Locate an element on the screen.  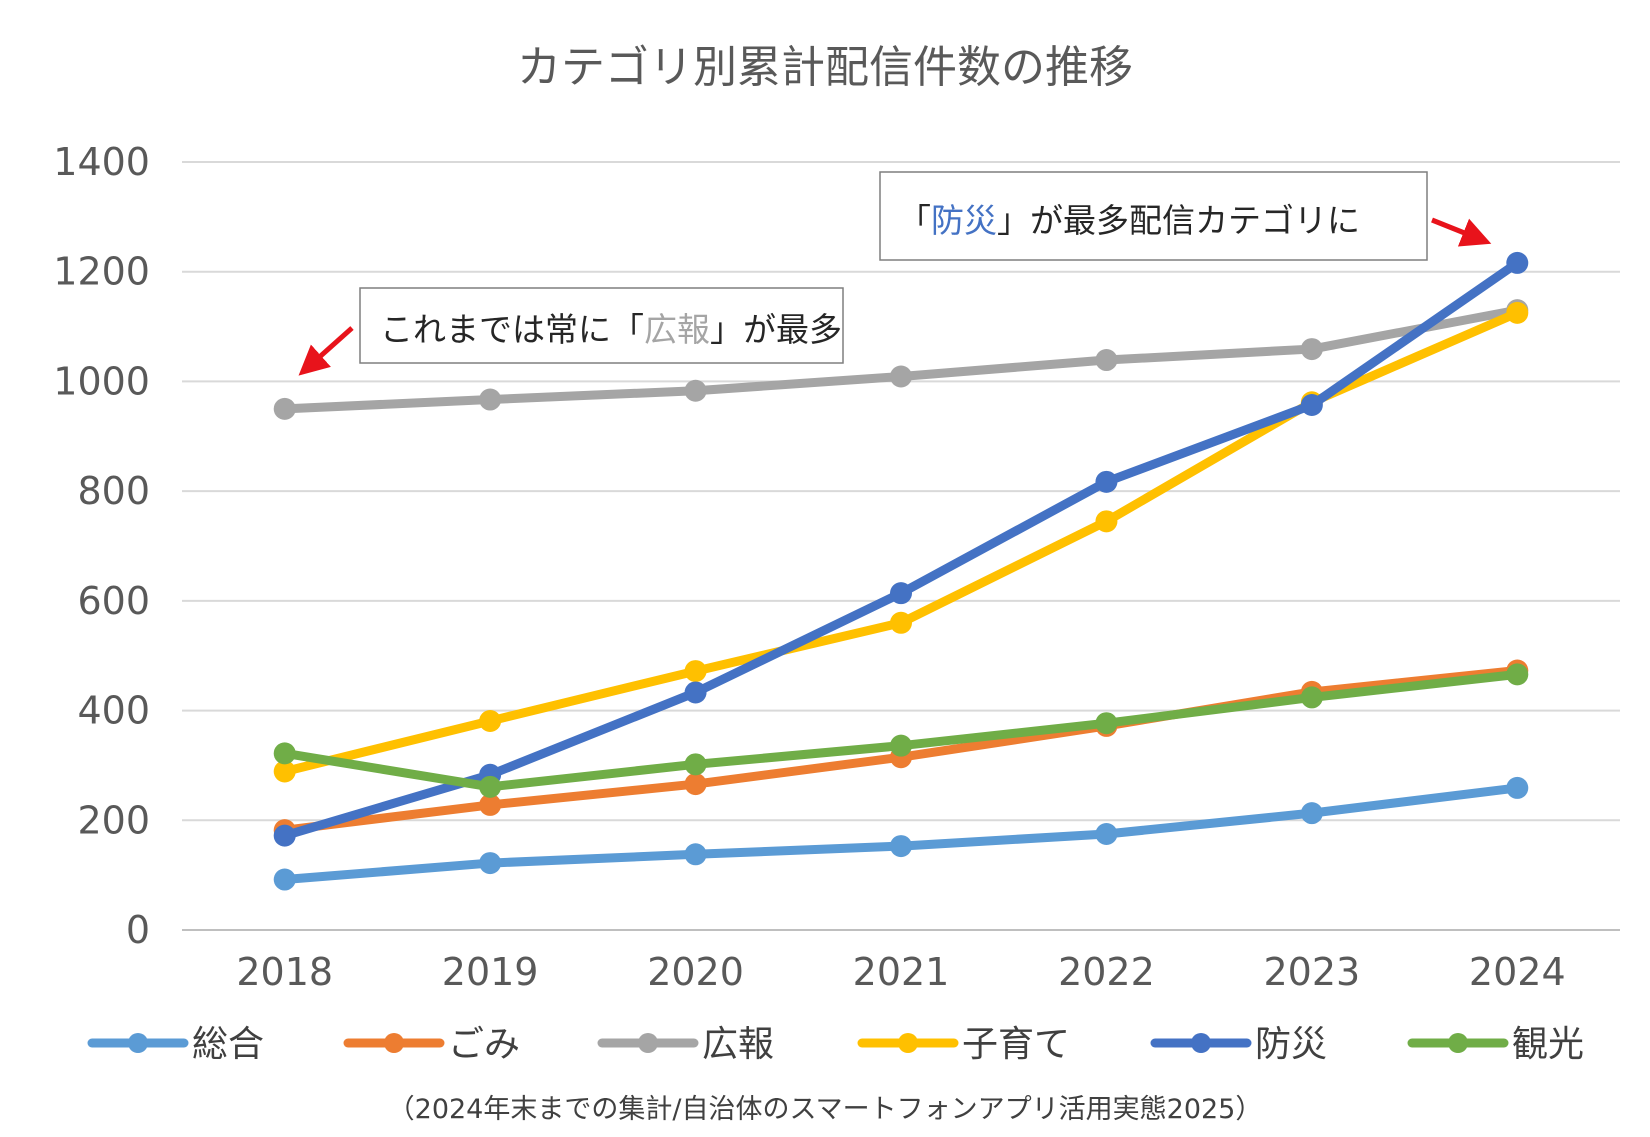
legend-item: ごみ is located at coordinates (431, 1044).